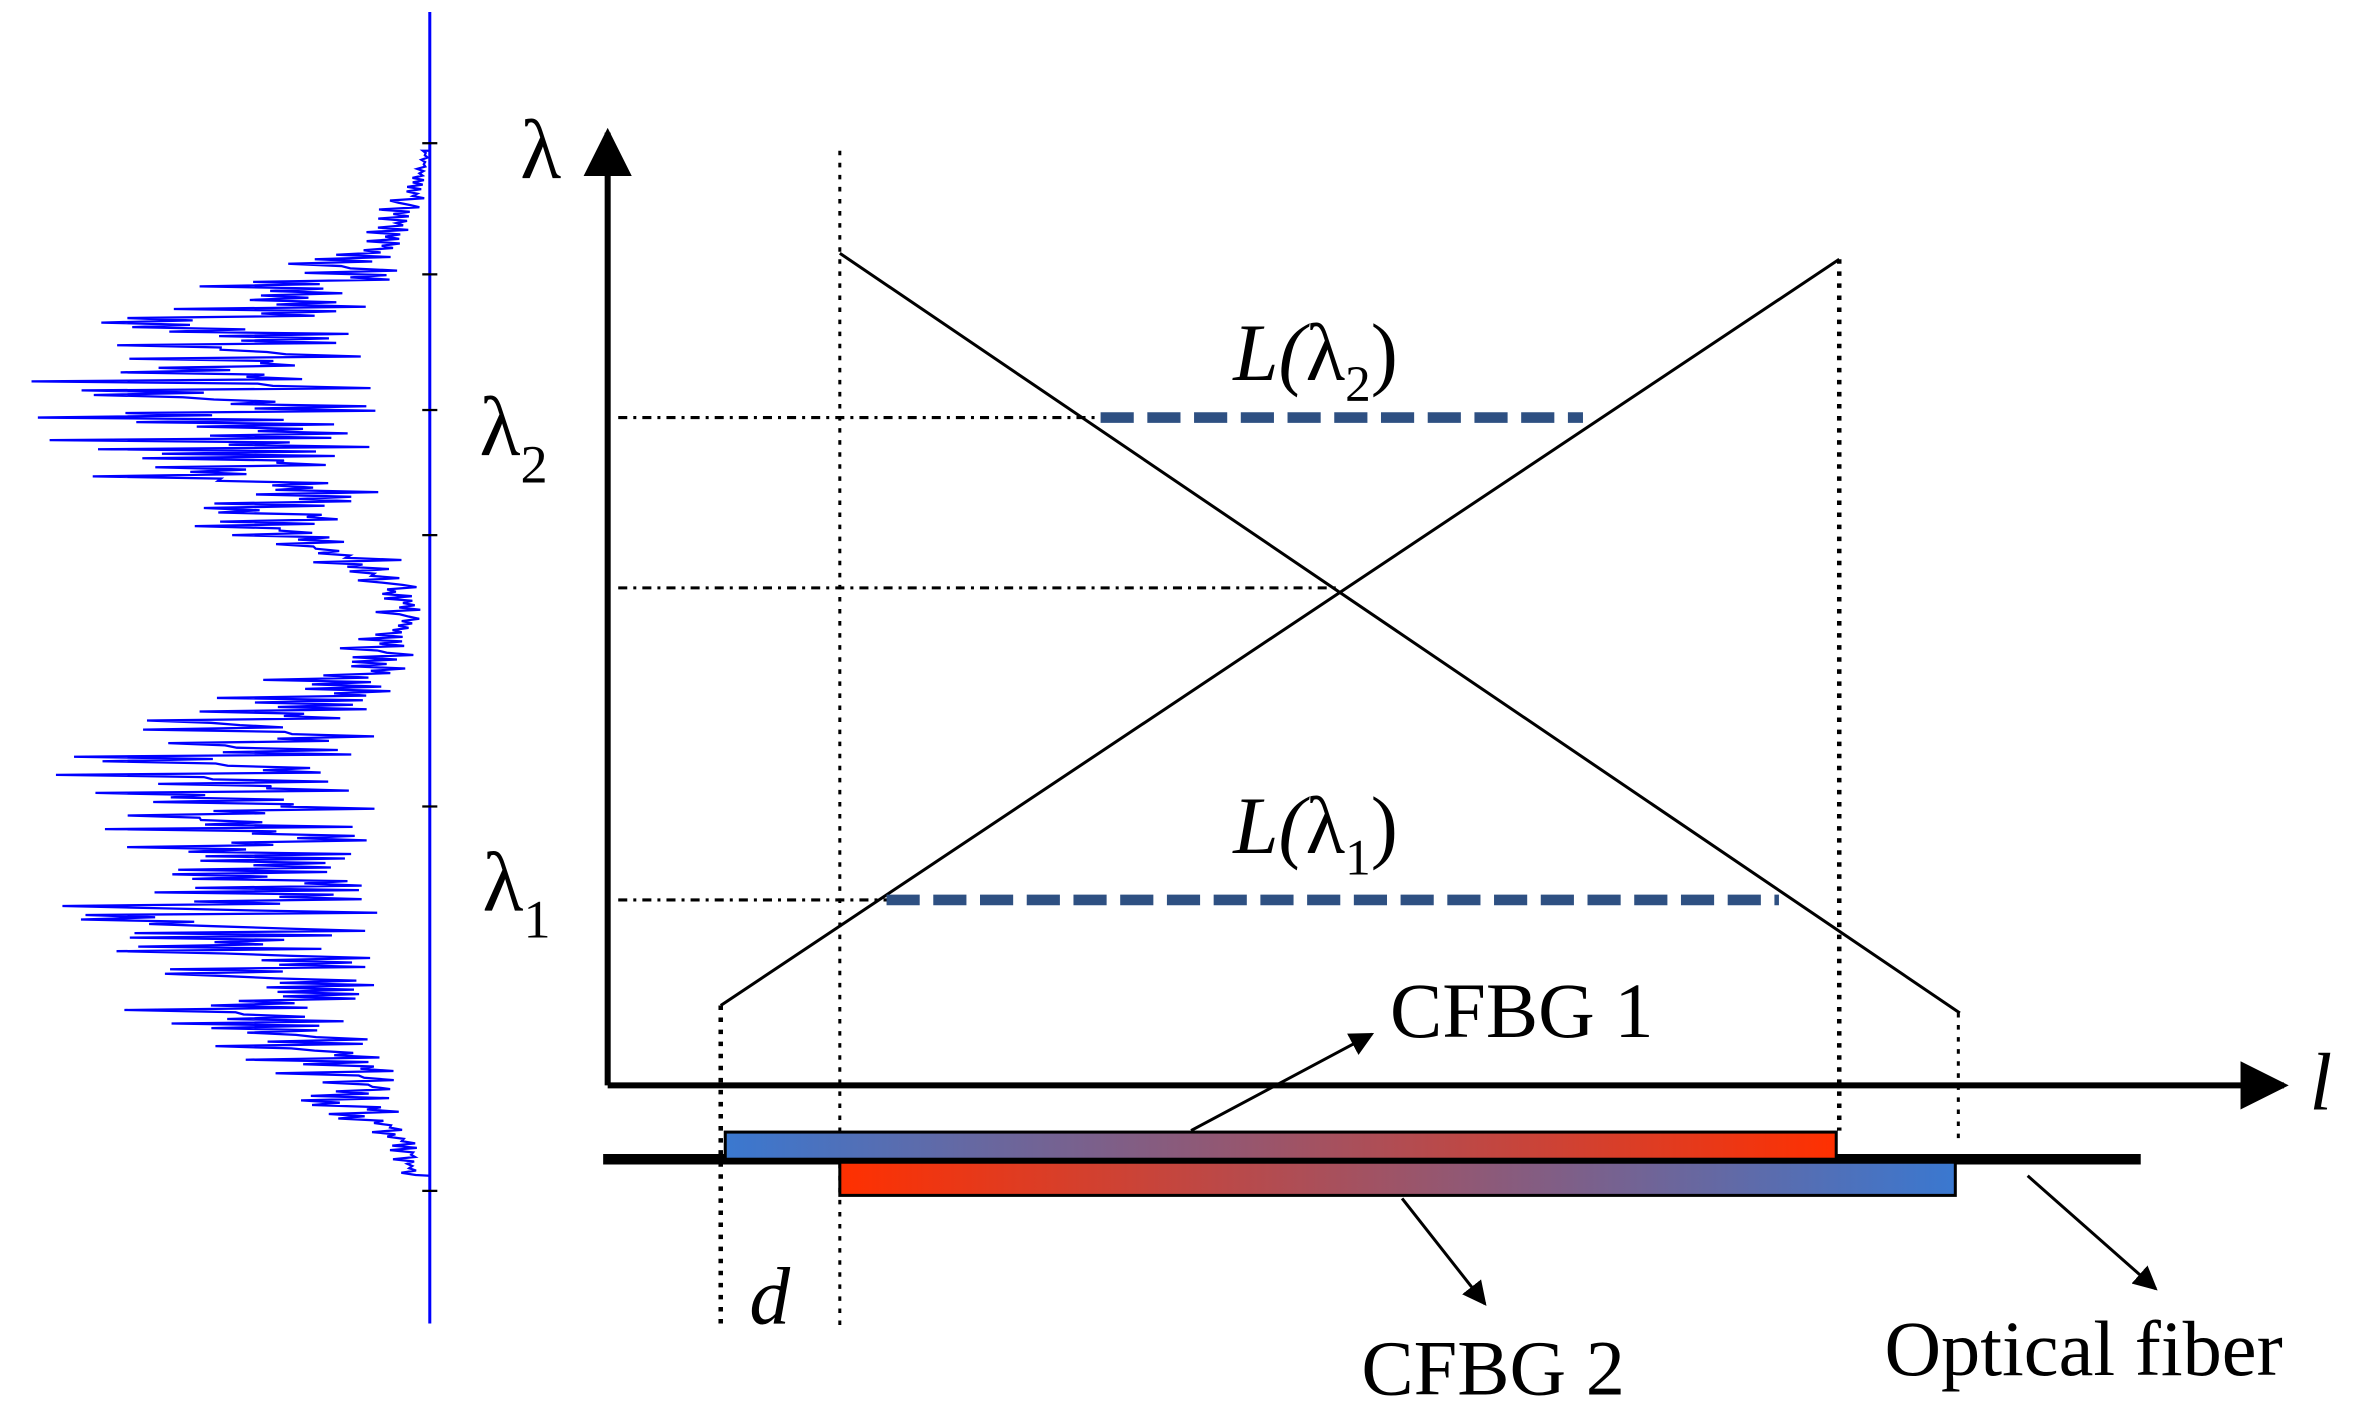 This screenshot has width=2364, height=1420. What do you see at coordinates (1358, 857) in the screenshot?
I see `length-subscript: 1` at bounding box center [1358, 857].